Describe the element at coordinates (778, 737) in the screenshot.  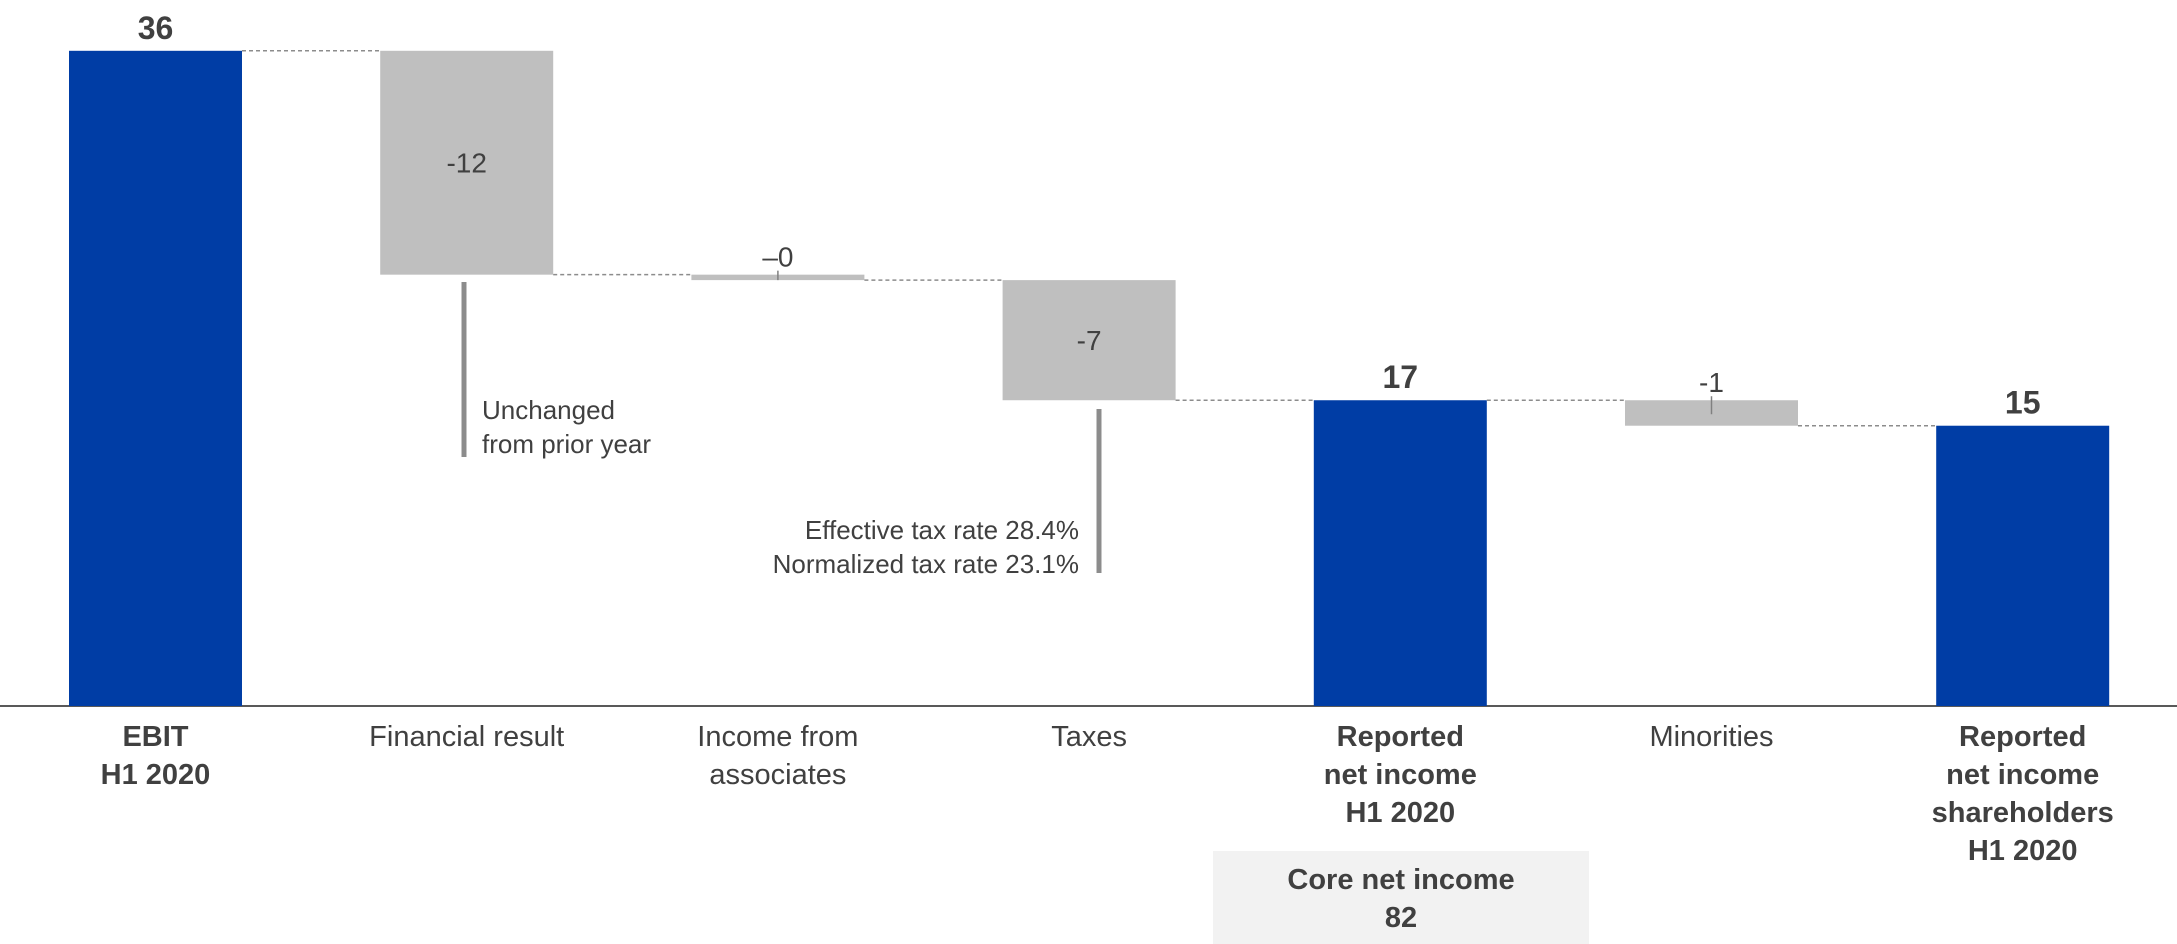
I see `category-label-line: Income from` at that location.